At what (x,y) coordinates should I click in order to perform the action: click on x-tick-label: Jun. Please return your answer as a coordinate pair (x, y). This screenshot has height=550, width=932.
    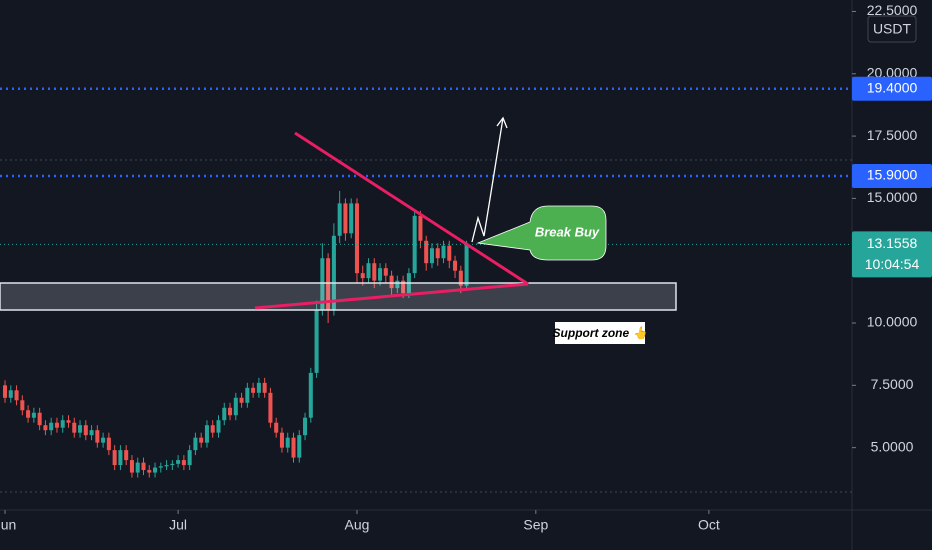
    Looking at the image, I should click on (8, 525).